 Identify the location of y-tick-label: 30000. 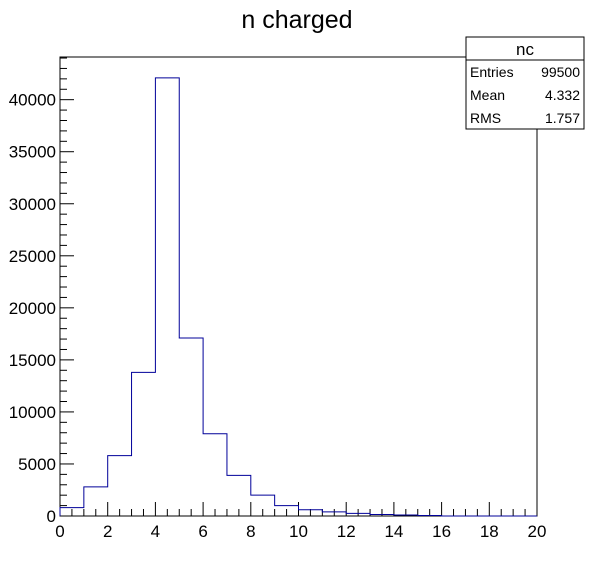
(32, 204).